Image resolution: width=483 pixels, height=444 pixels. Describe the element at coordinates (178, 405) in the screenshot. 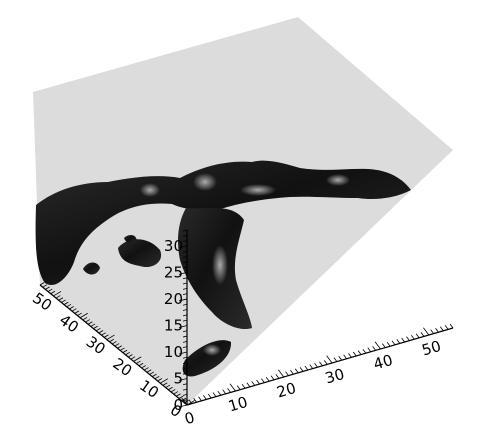

I see `z-tick-label: 0` at that location.